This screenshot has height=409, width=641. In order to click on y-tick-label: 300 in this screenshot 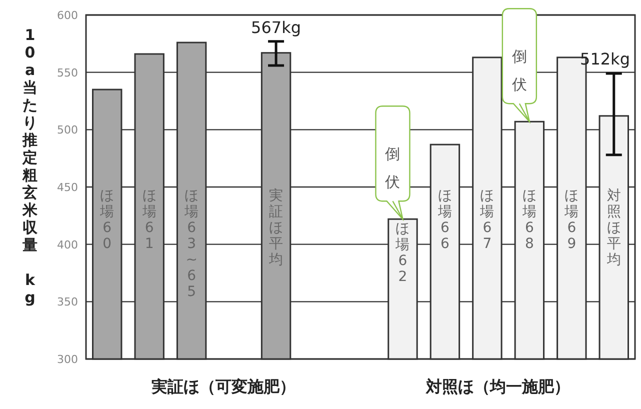, I will do `click(67, 359)`.